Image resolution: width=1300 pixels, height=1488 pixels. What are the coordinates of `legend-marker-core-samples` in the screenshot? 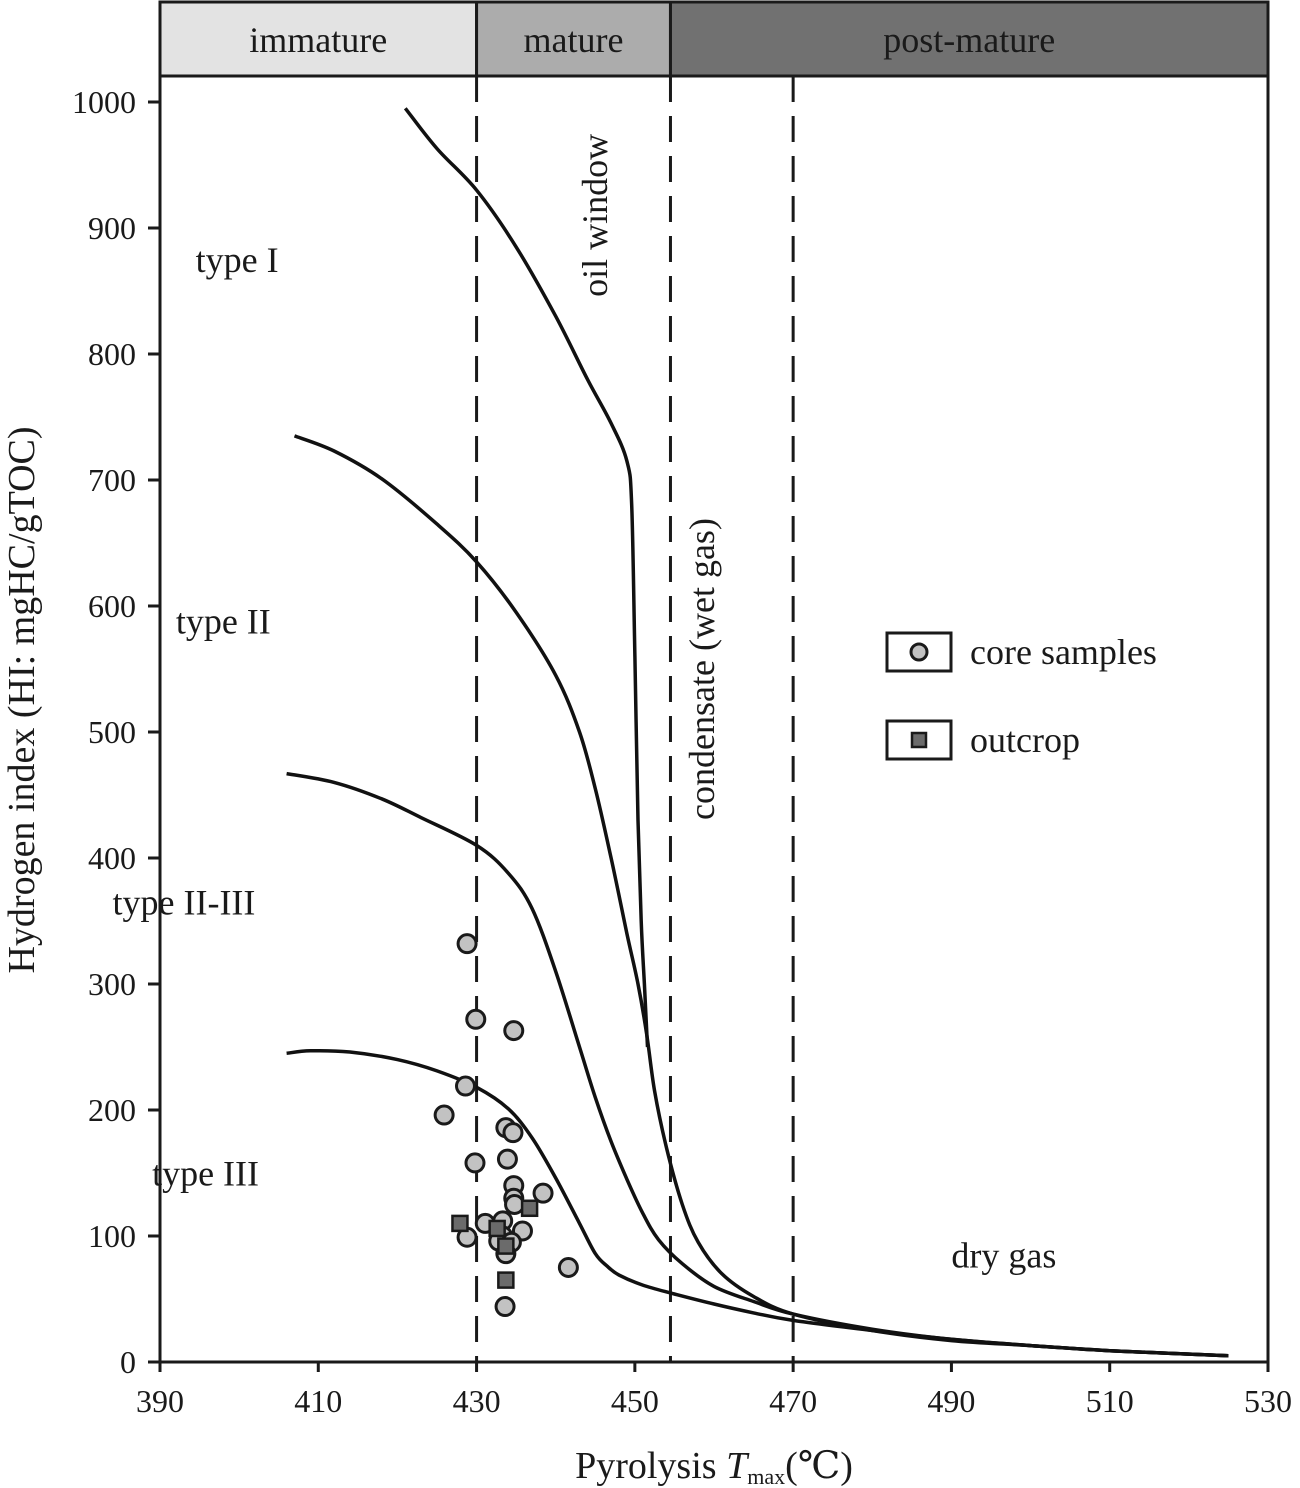 It's located at (919, 652).